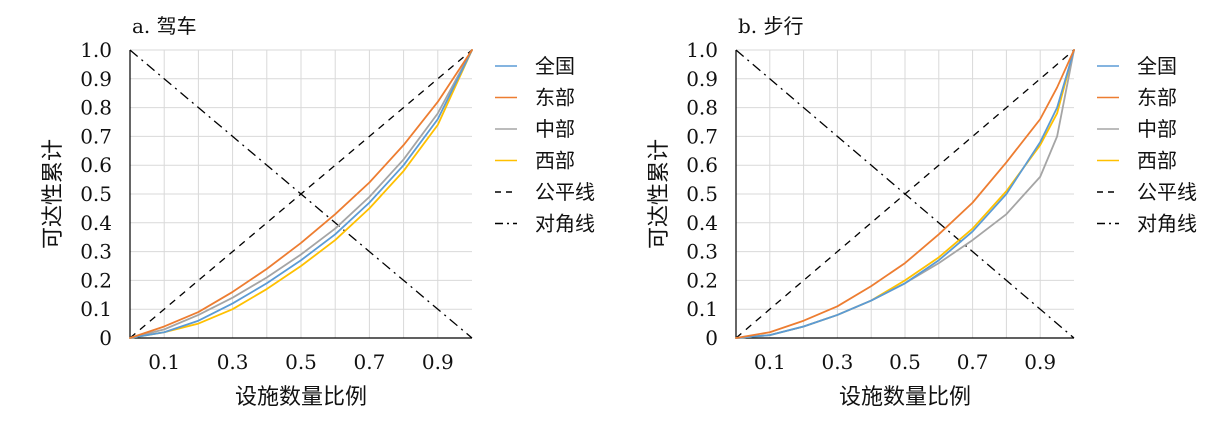 The width and height of the screenshot is (1222, 425). Describe the element at coordinates (164, 26) in the screenshot. I see `driving-panel-title: a. 驾车` at that location.